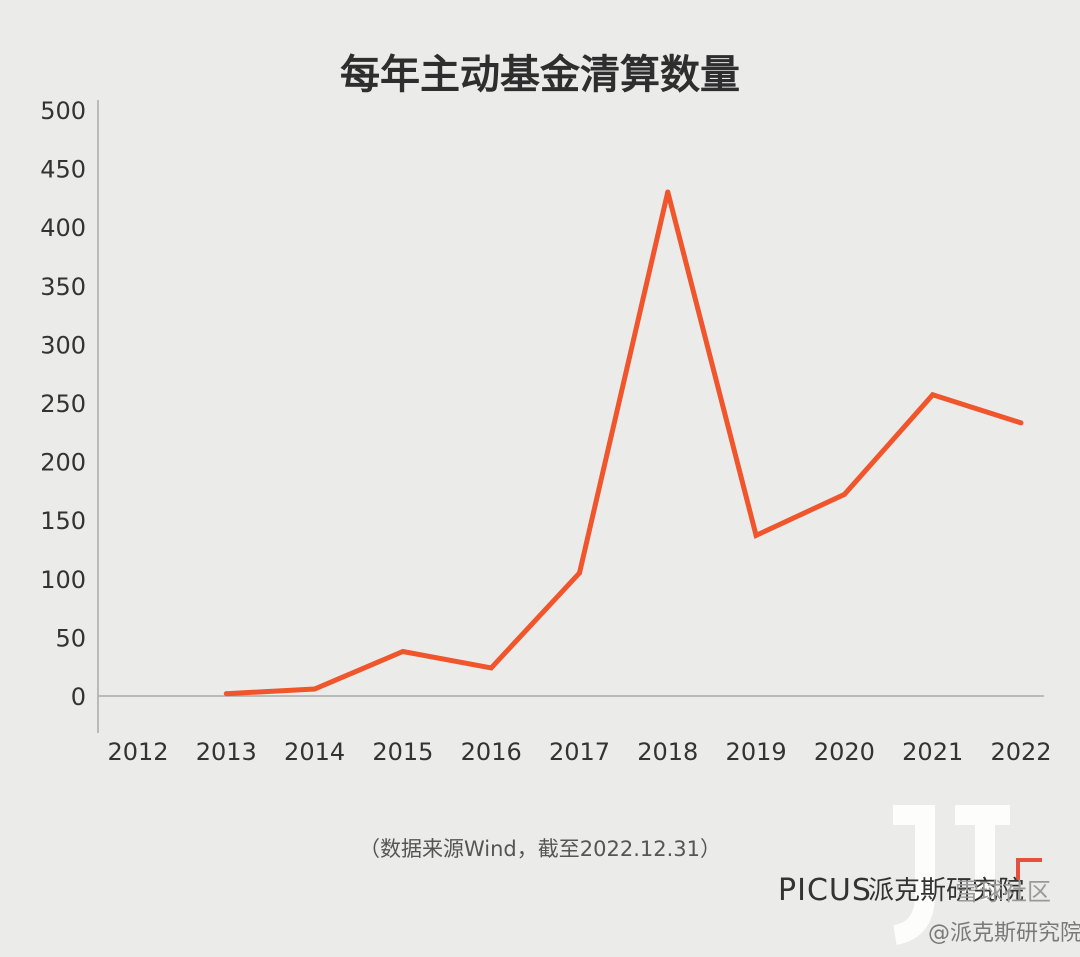 The height and width of the screenshot is (957, 1080). I want to click on x-tick-label: 2015, so click(402, 752).